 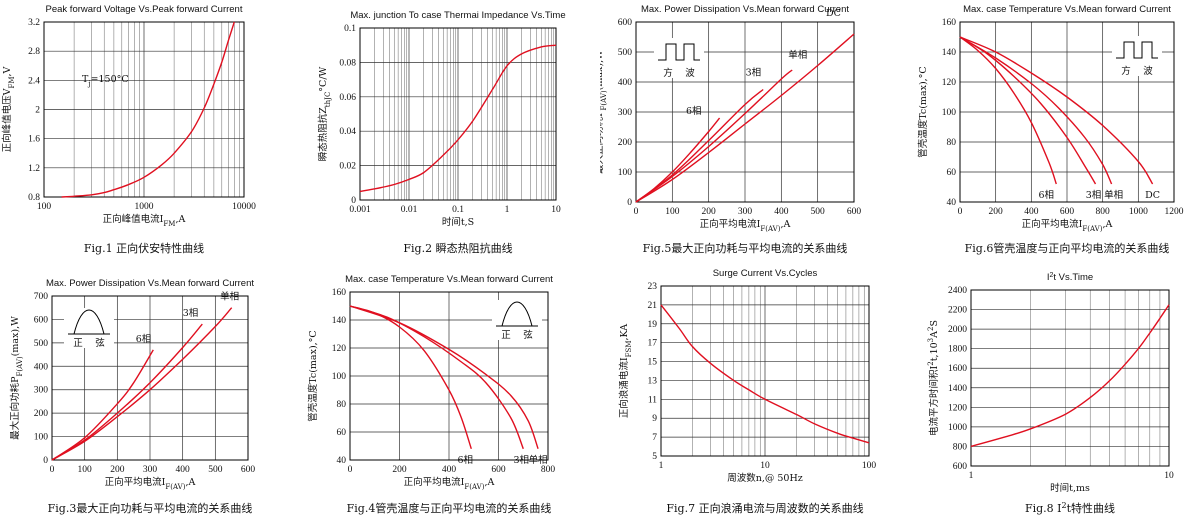 I want to click on y-tick-label: 400, so click(x=41, y=367).